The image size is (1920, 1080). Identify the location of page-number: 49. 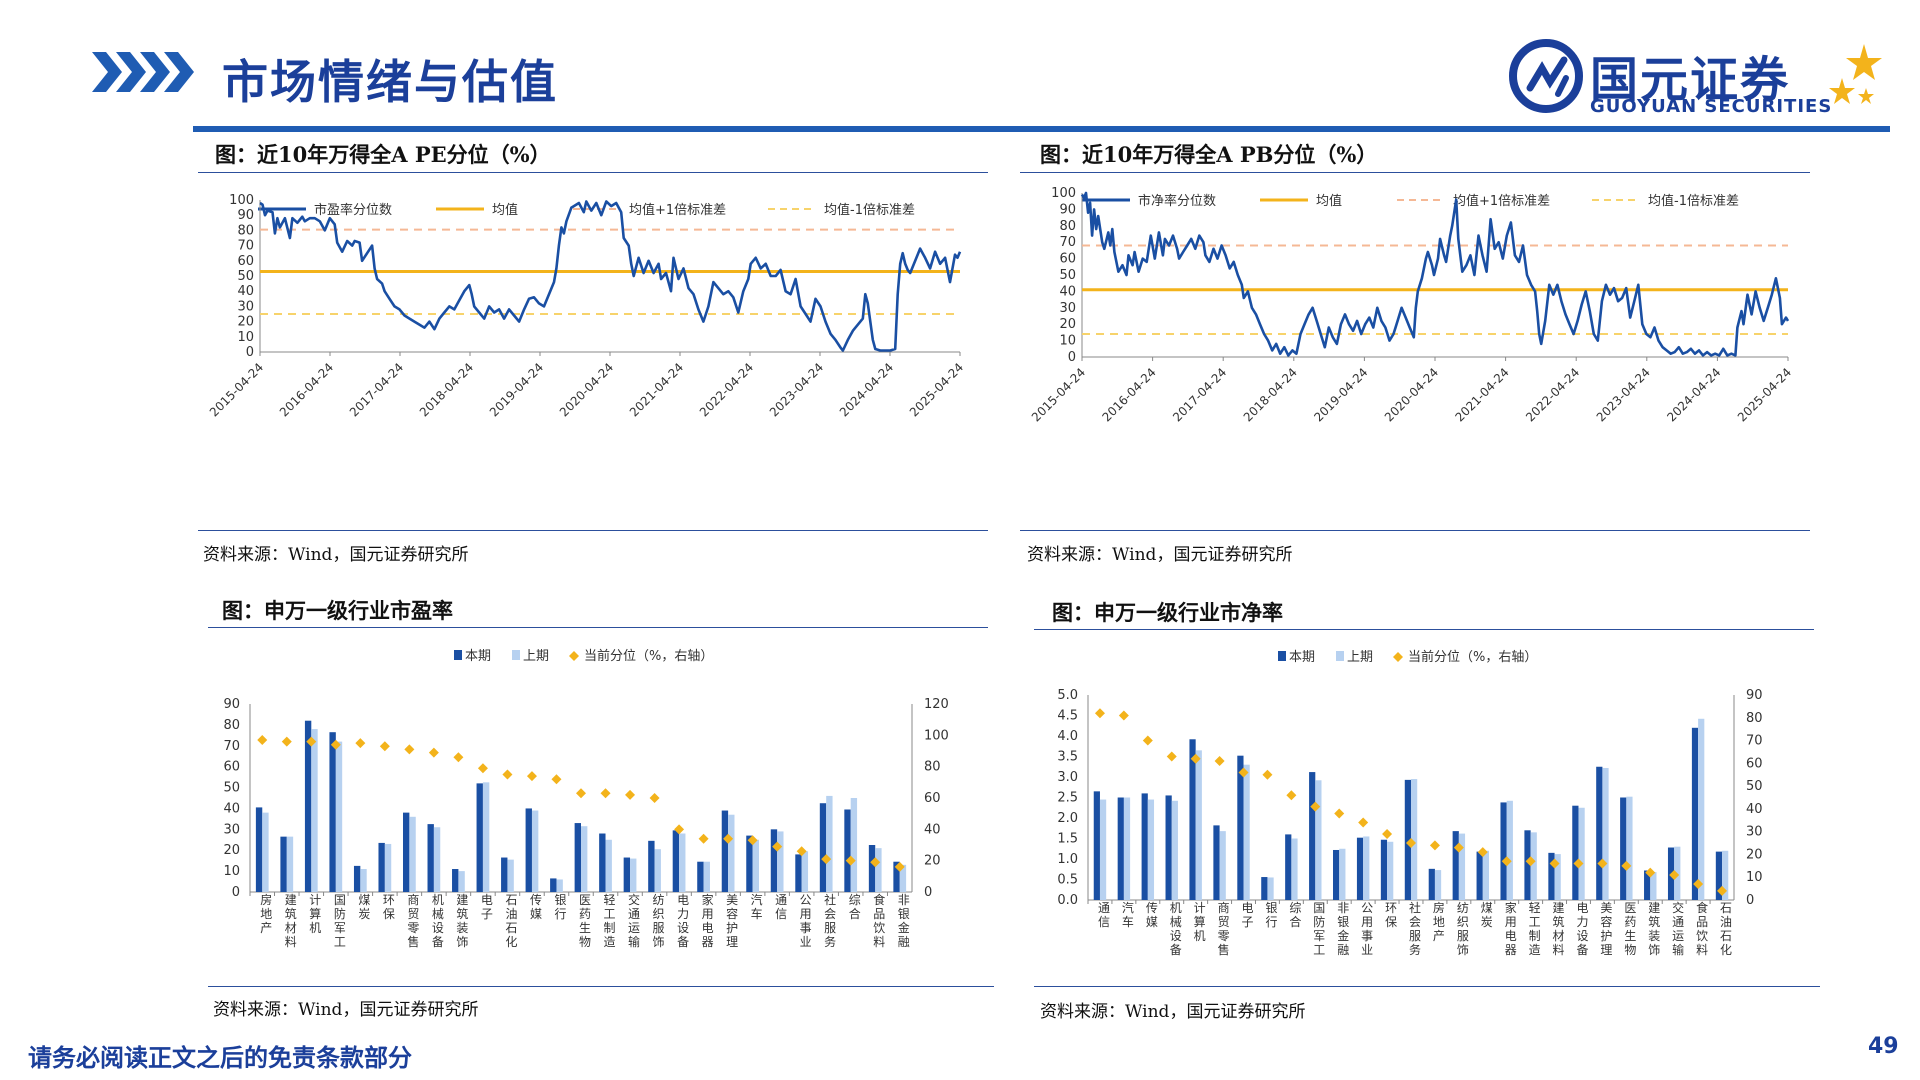
(1883, 1046).